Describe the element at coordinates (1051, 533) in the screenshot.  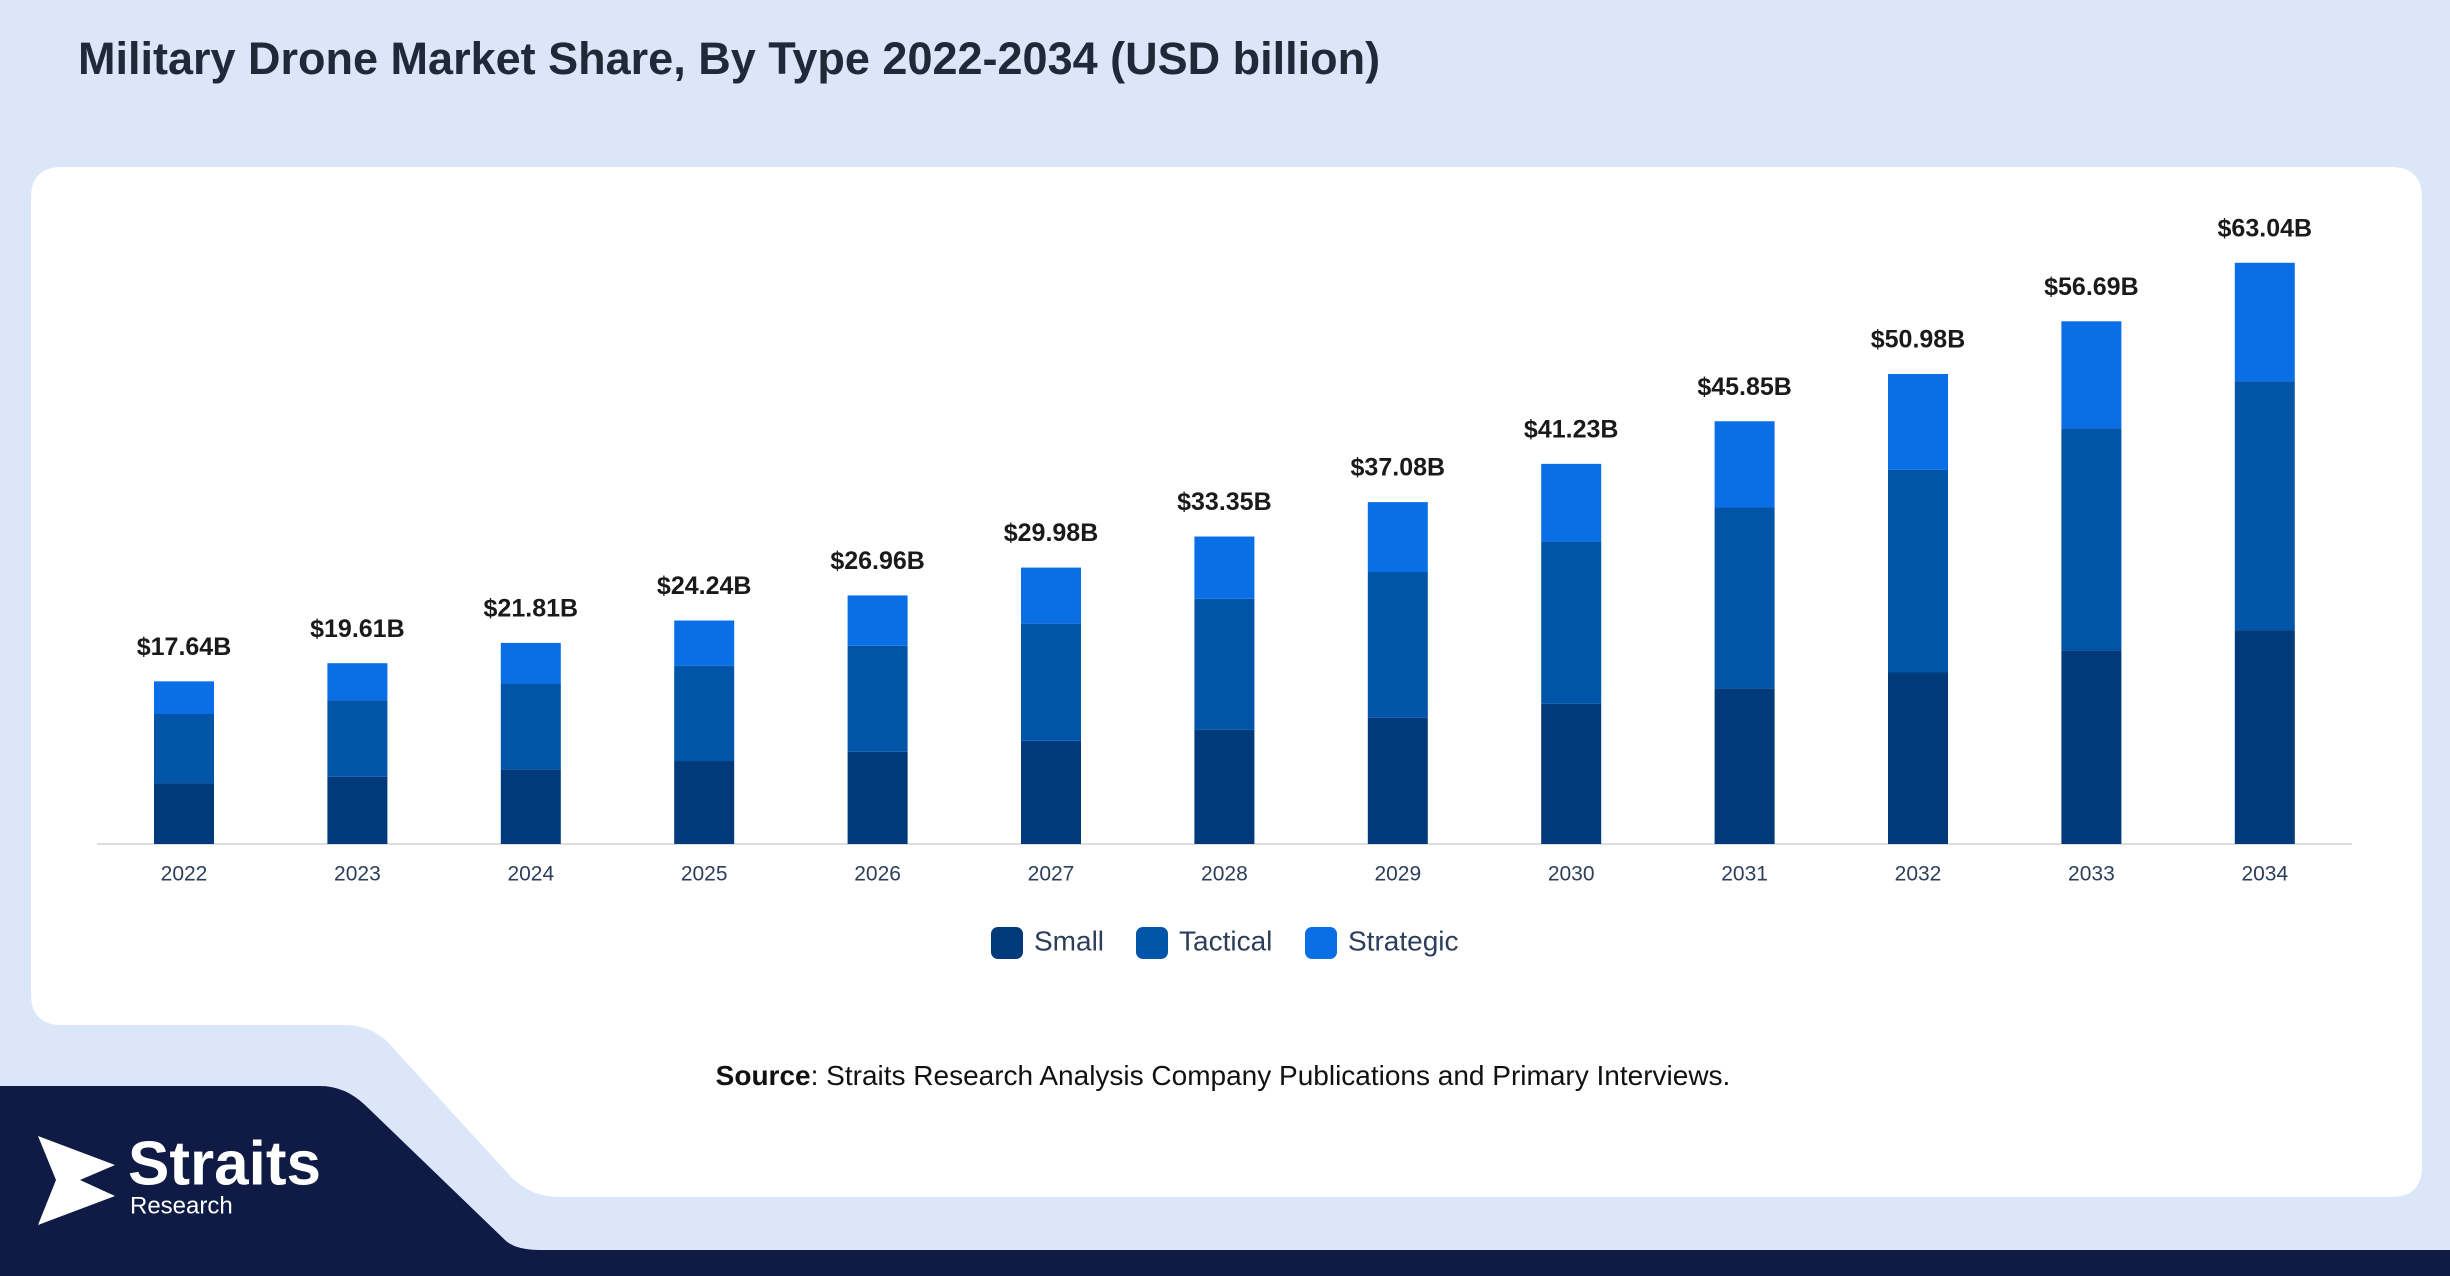
I see `total-label: $29.98B` at that location.